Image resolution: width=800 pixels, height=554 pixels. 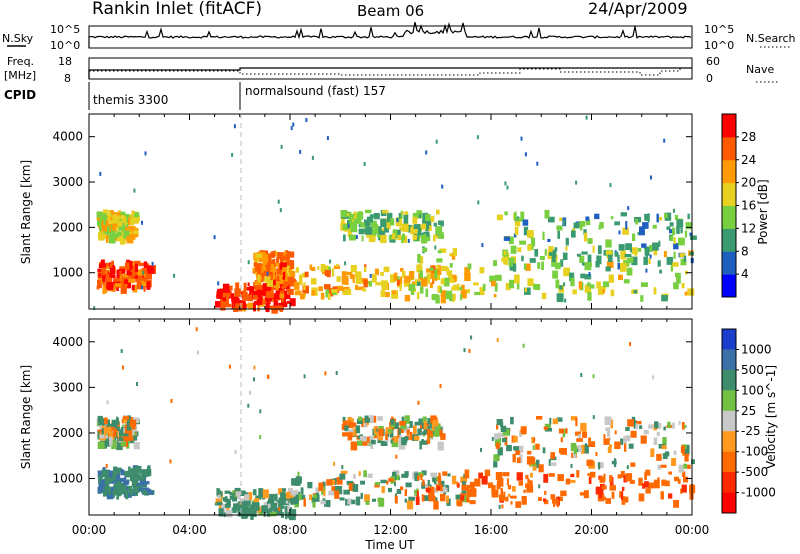 What do you see at coordinates (756, 349) in the screenshot?
I see `colorbar-tick-label: 1000` at bounding box center [756, 349].